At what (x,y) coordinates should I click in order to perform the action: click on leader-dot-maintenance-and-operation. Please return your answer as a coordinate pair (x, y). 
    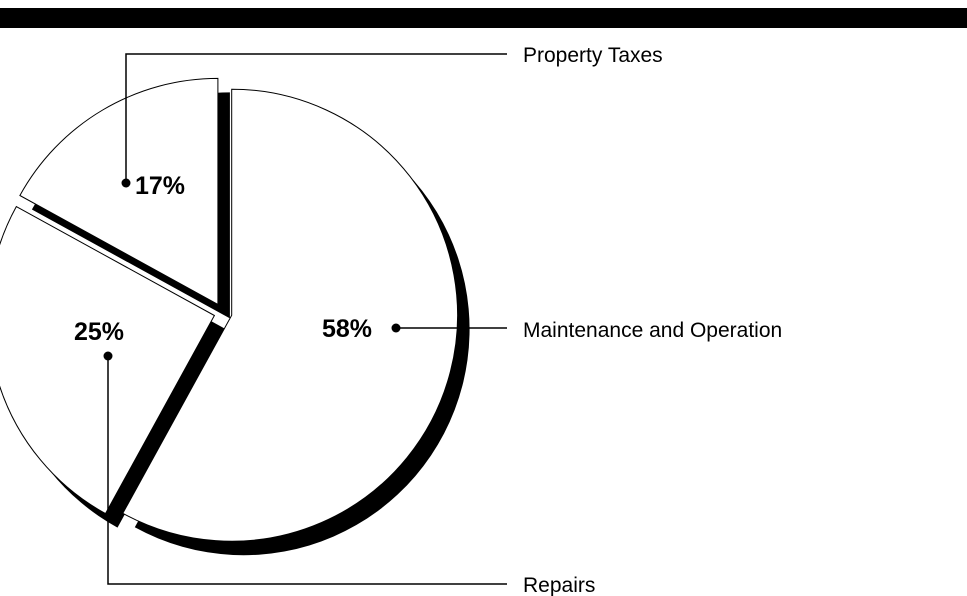
    Looking at the image, I should click on (396, 328).